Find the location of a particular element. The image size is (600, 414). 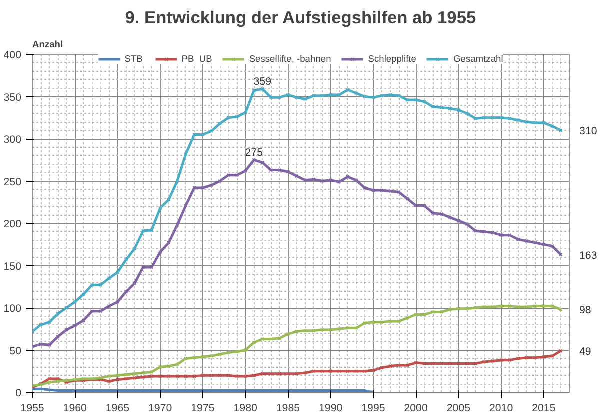

y-tick-label: 0 is located at coordinates (19, 394).